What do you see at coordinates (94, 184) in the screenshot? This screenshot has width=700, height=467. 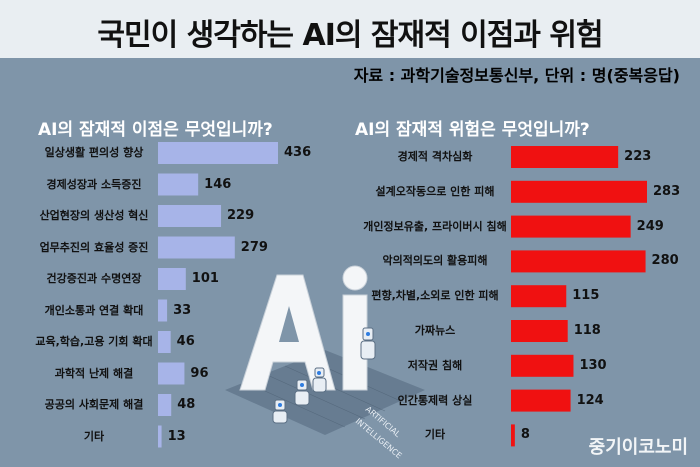 I see `benefit-category-1: 경제성장과 소득증진` at bounding box center [94, 184].